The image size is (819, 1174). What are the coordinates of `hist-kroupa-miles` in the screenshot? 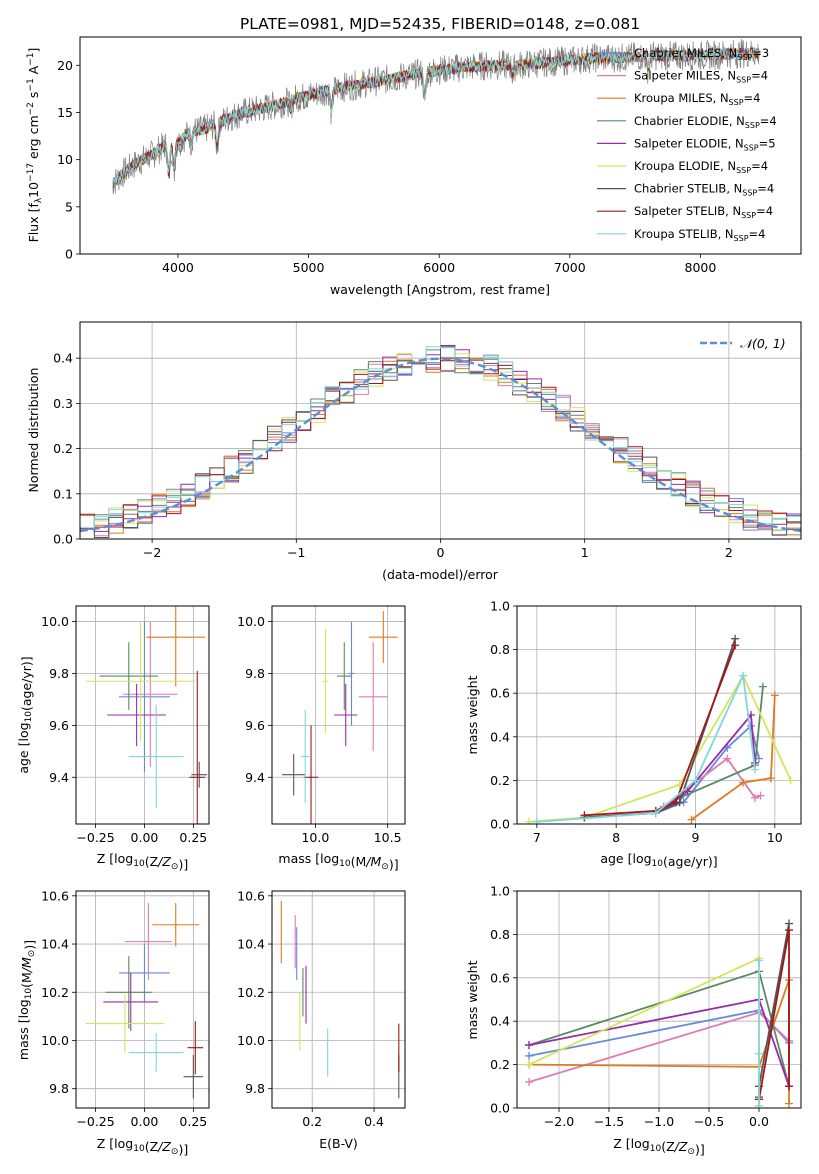 It's located at (440, 447).